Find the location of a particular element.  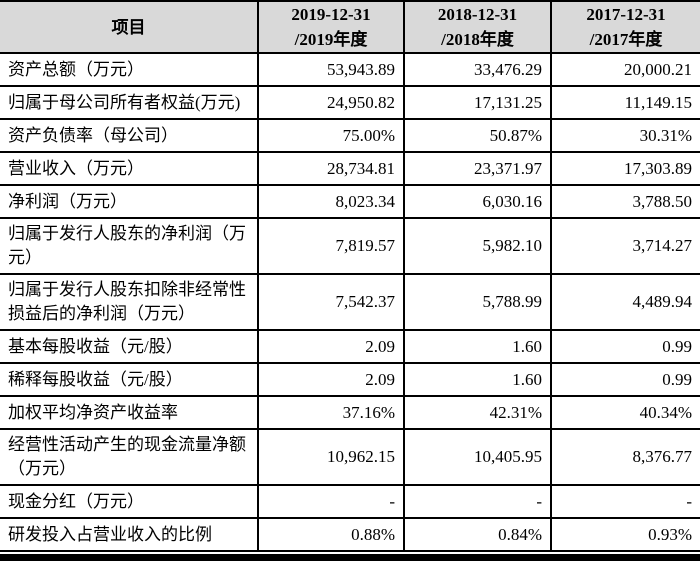

row-item-label: 净利润（万元） is located at coordinates (129, 202).